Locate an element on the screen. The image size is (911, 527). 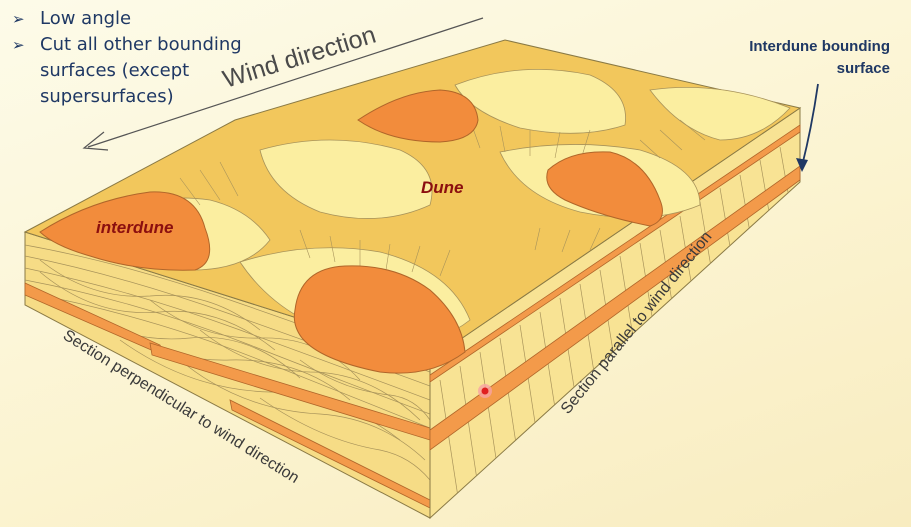
bullet-text: supersurfaces) is located at coordinates (107, 96).